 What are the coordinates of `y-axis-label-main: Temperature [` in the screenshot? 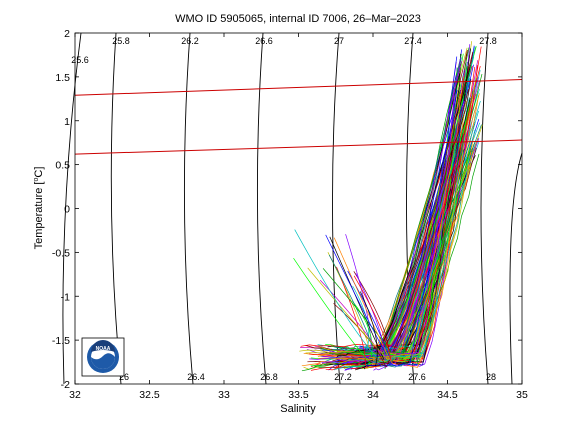 It's located at (39, 216).